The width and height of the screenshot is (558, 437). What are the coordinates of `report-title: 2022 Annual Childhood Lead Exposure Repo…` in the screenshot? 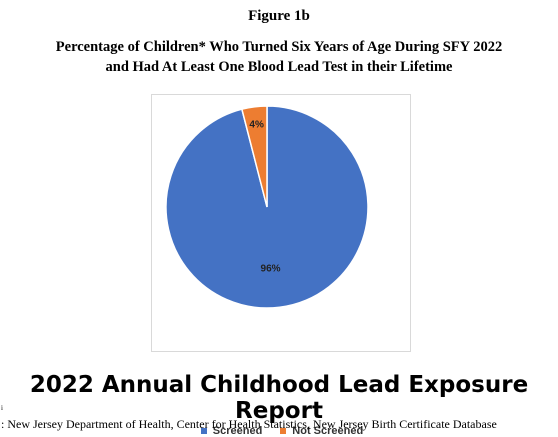 It's located at (279, 398).